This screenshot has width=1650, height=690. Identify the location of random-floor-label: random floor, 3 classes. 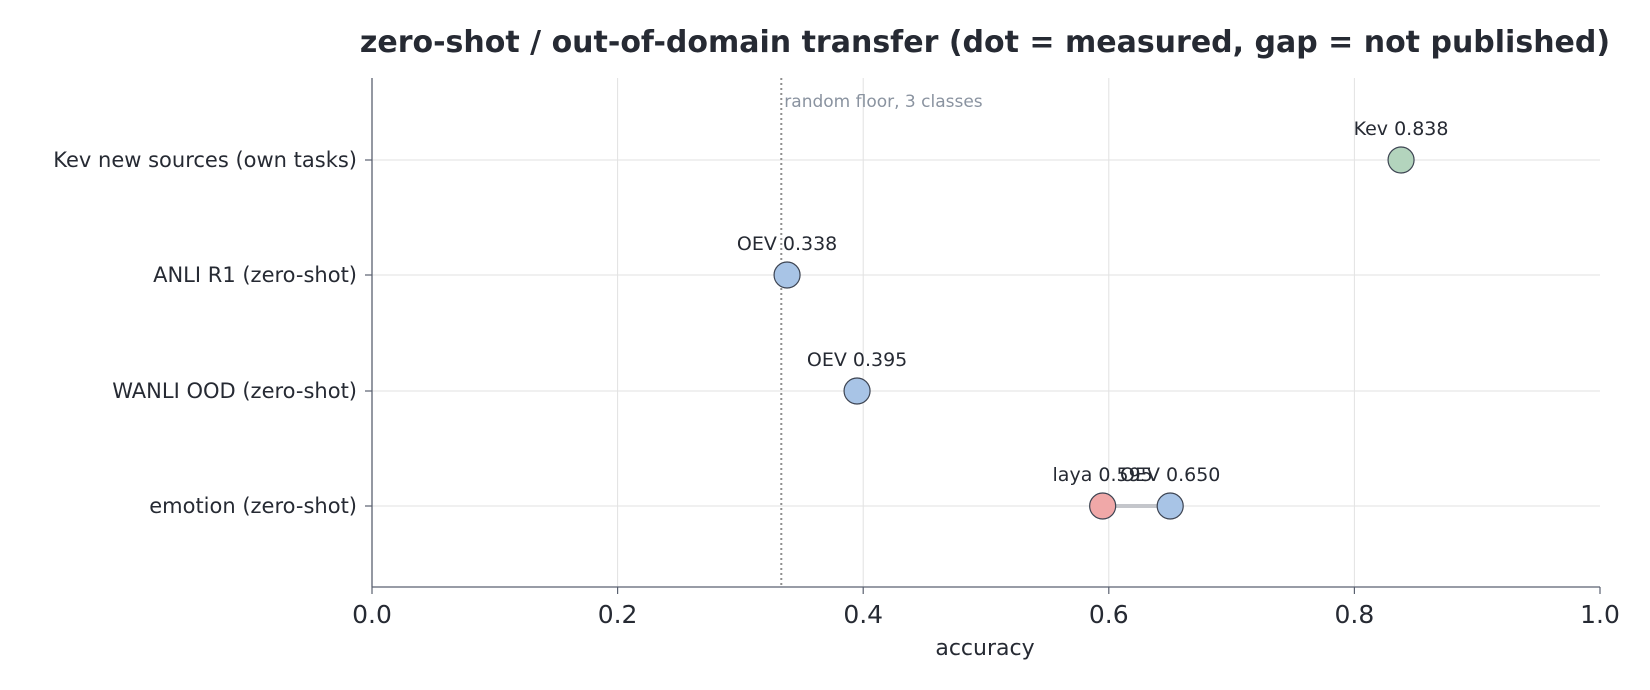
(883, 102).